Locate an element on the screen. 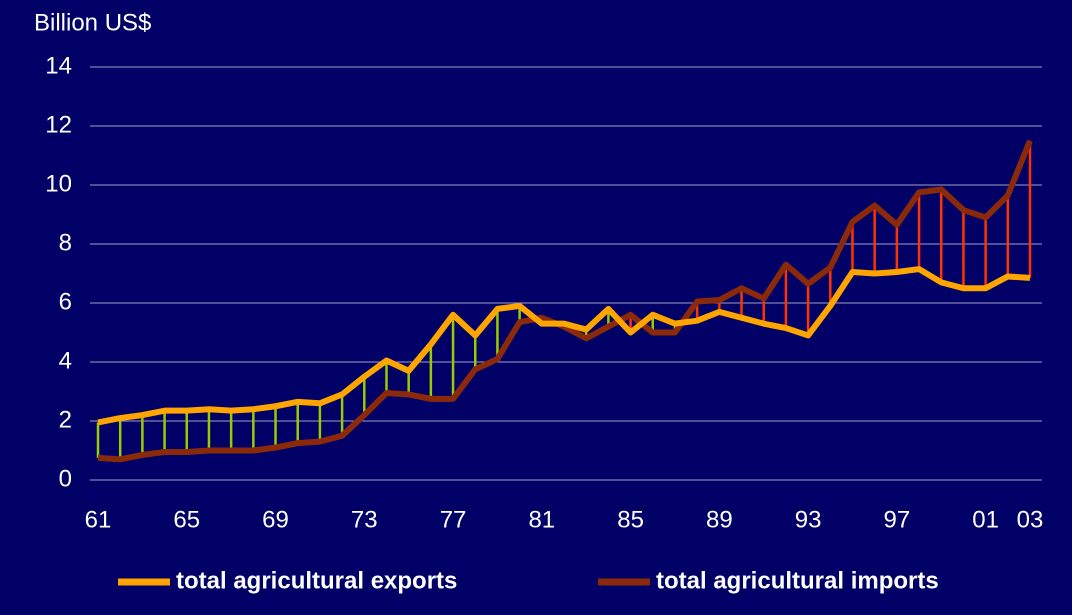 This screenshot has width=1072, height=615. legend-label: total agricultural exports is located at coordinates (316, 580).